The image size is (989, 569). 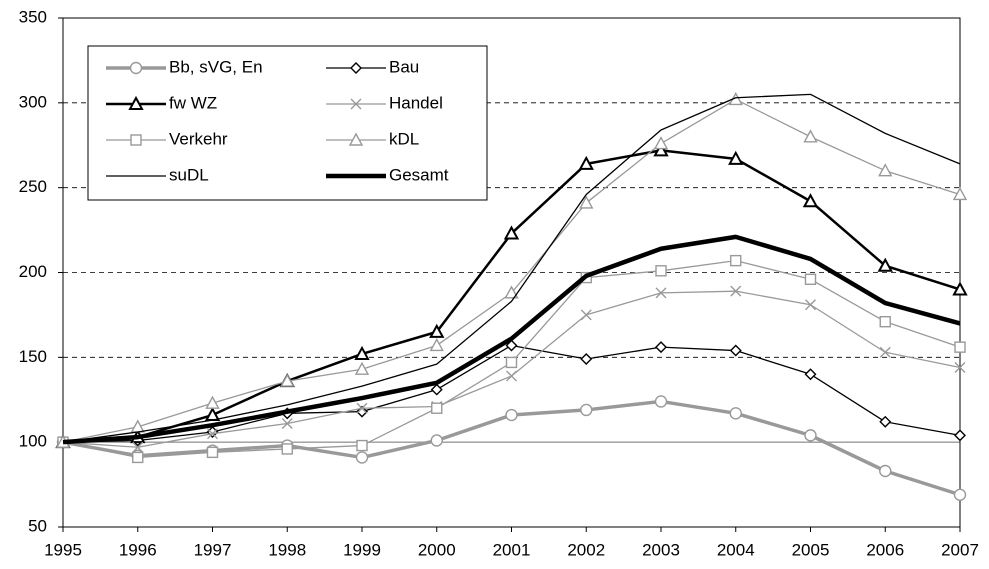 What do you see at coordinates (404, 66) in the screenshot?
I see `legend-label: Bau` at bounding box center [404, 66].